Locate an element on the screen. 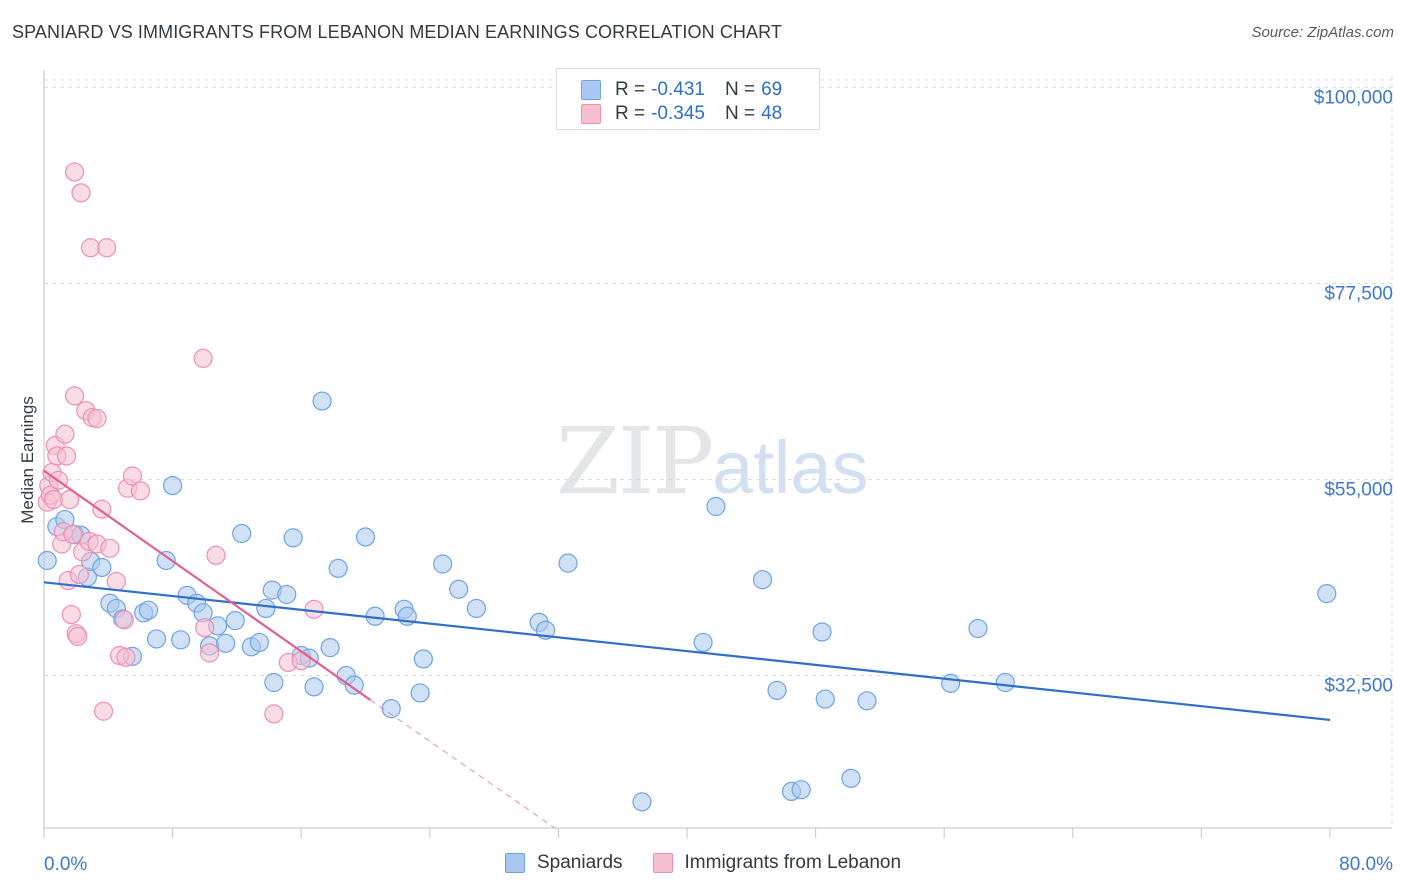  legend-n-label: N = is located at coordinates (740, 113).